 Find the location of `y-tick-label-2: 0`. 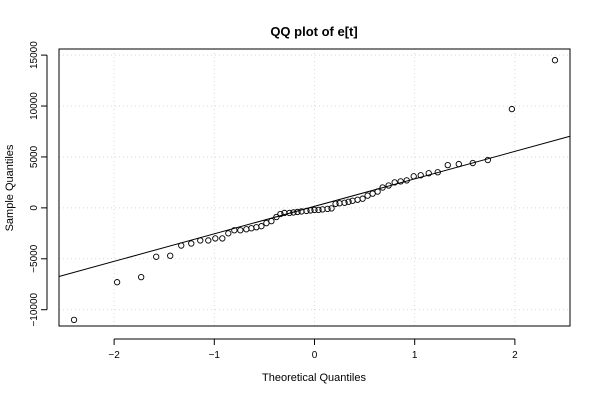

y-tick-label-2: 0 is located at coordinates (34, 208).